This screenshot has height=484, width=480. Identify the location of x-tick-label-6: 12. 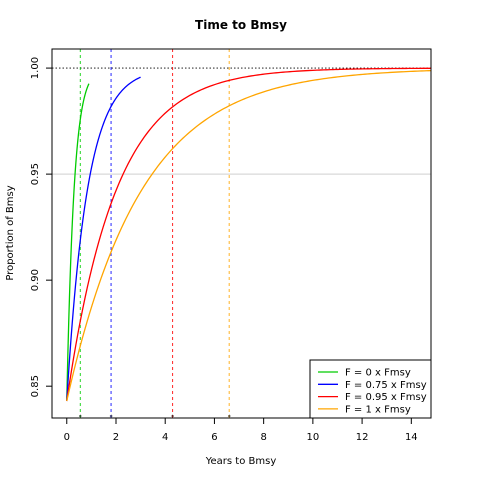
(362, 437).